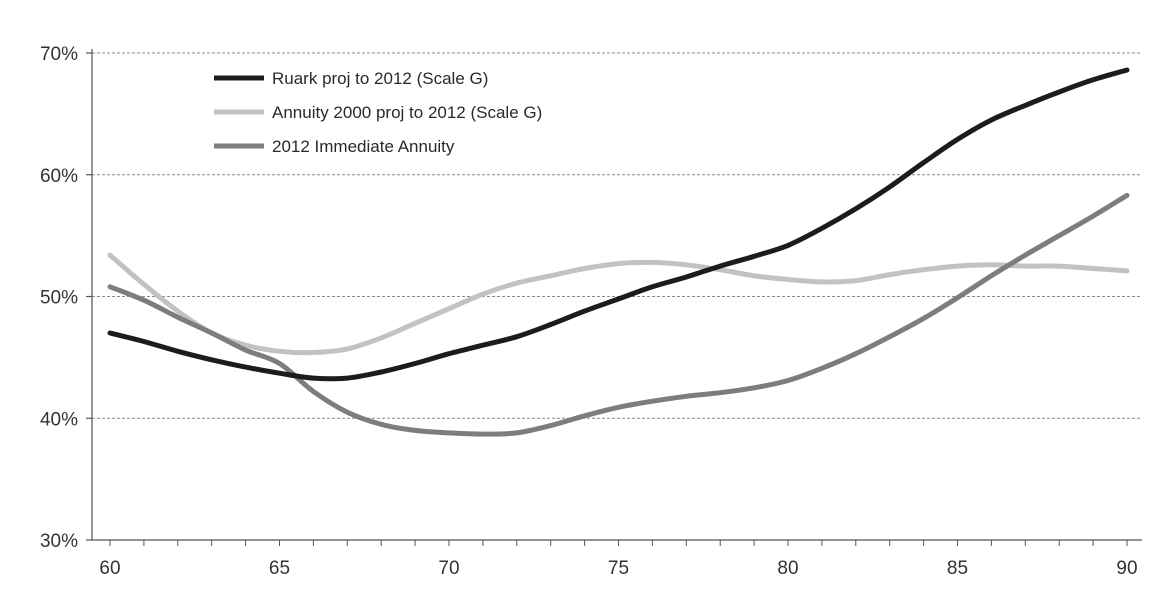 This screenshot has height=594, width=1158. Describe the element at coordinates (957, 568) in the screenshot. I see `x-tick-label: 85` at that location.